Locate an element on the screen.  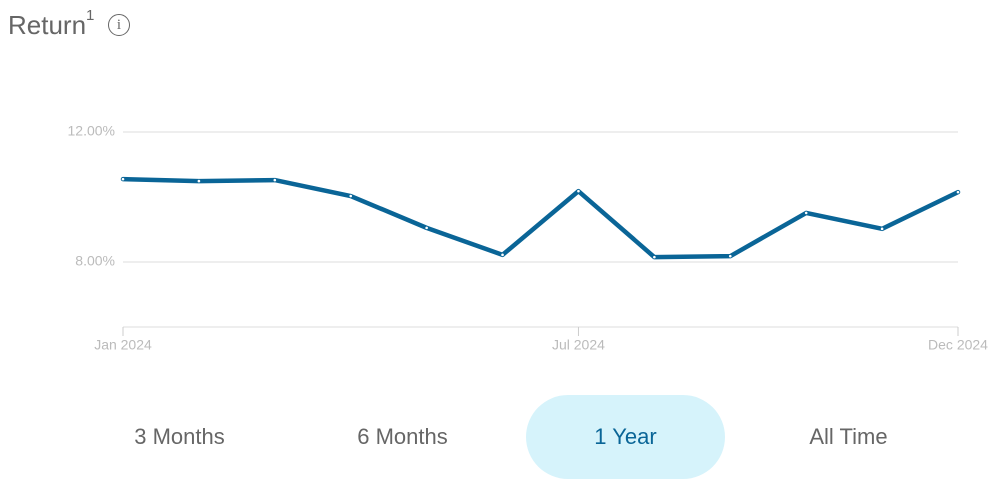
y-tick-label: 8.00% is located at coordinates (95, 261).